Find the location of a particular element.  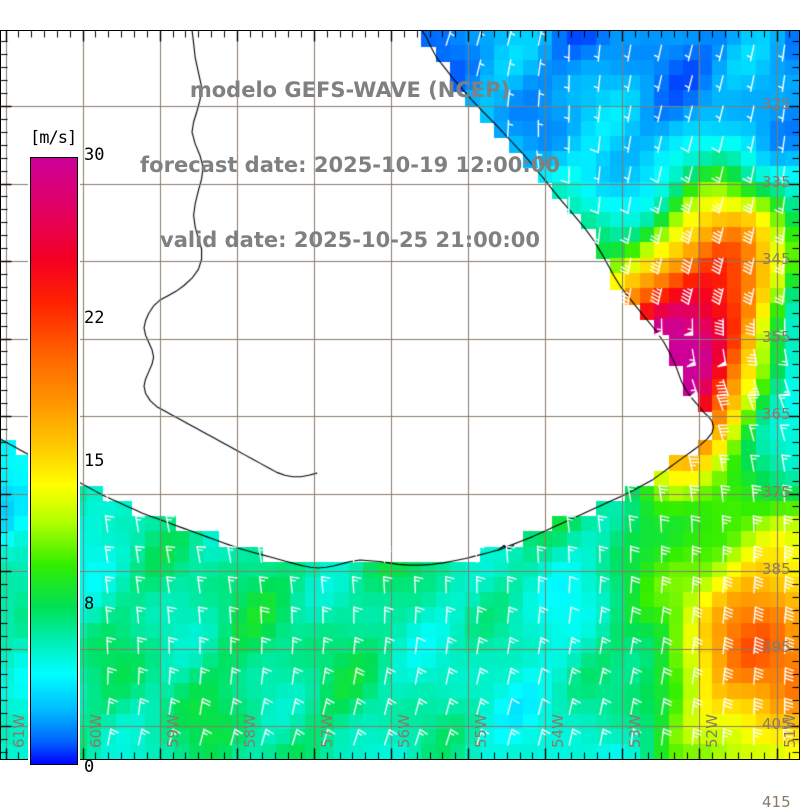

colorbar-tick-8: 8 is located at coordinates (89, 603).